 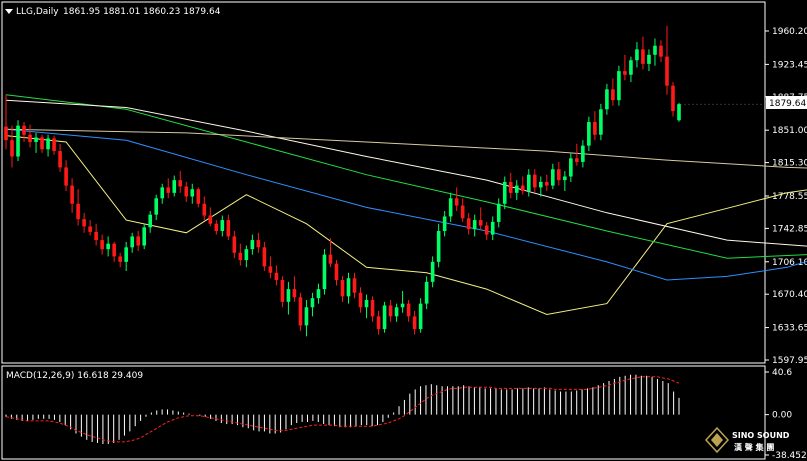 I want to click on y-tick-label: 1633.65, so click(x=789, y=329).